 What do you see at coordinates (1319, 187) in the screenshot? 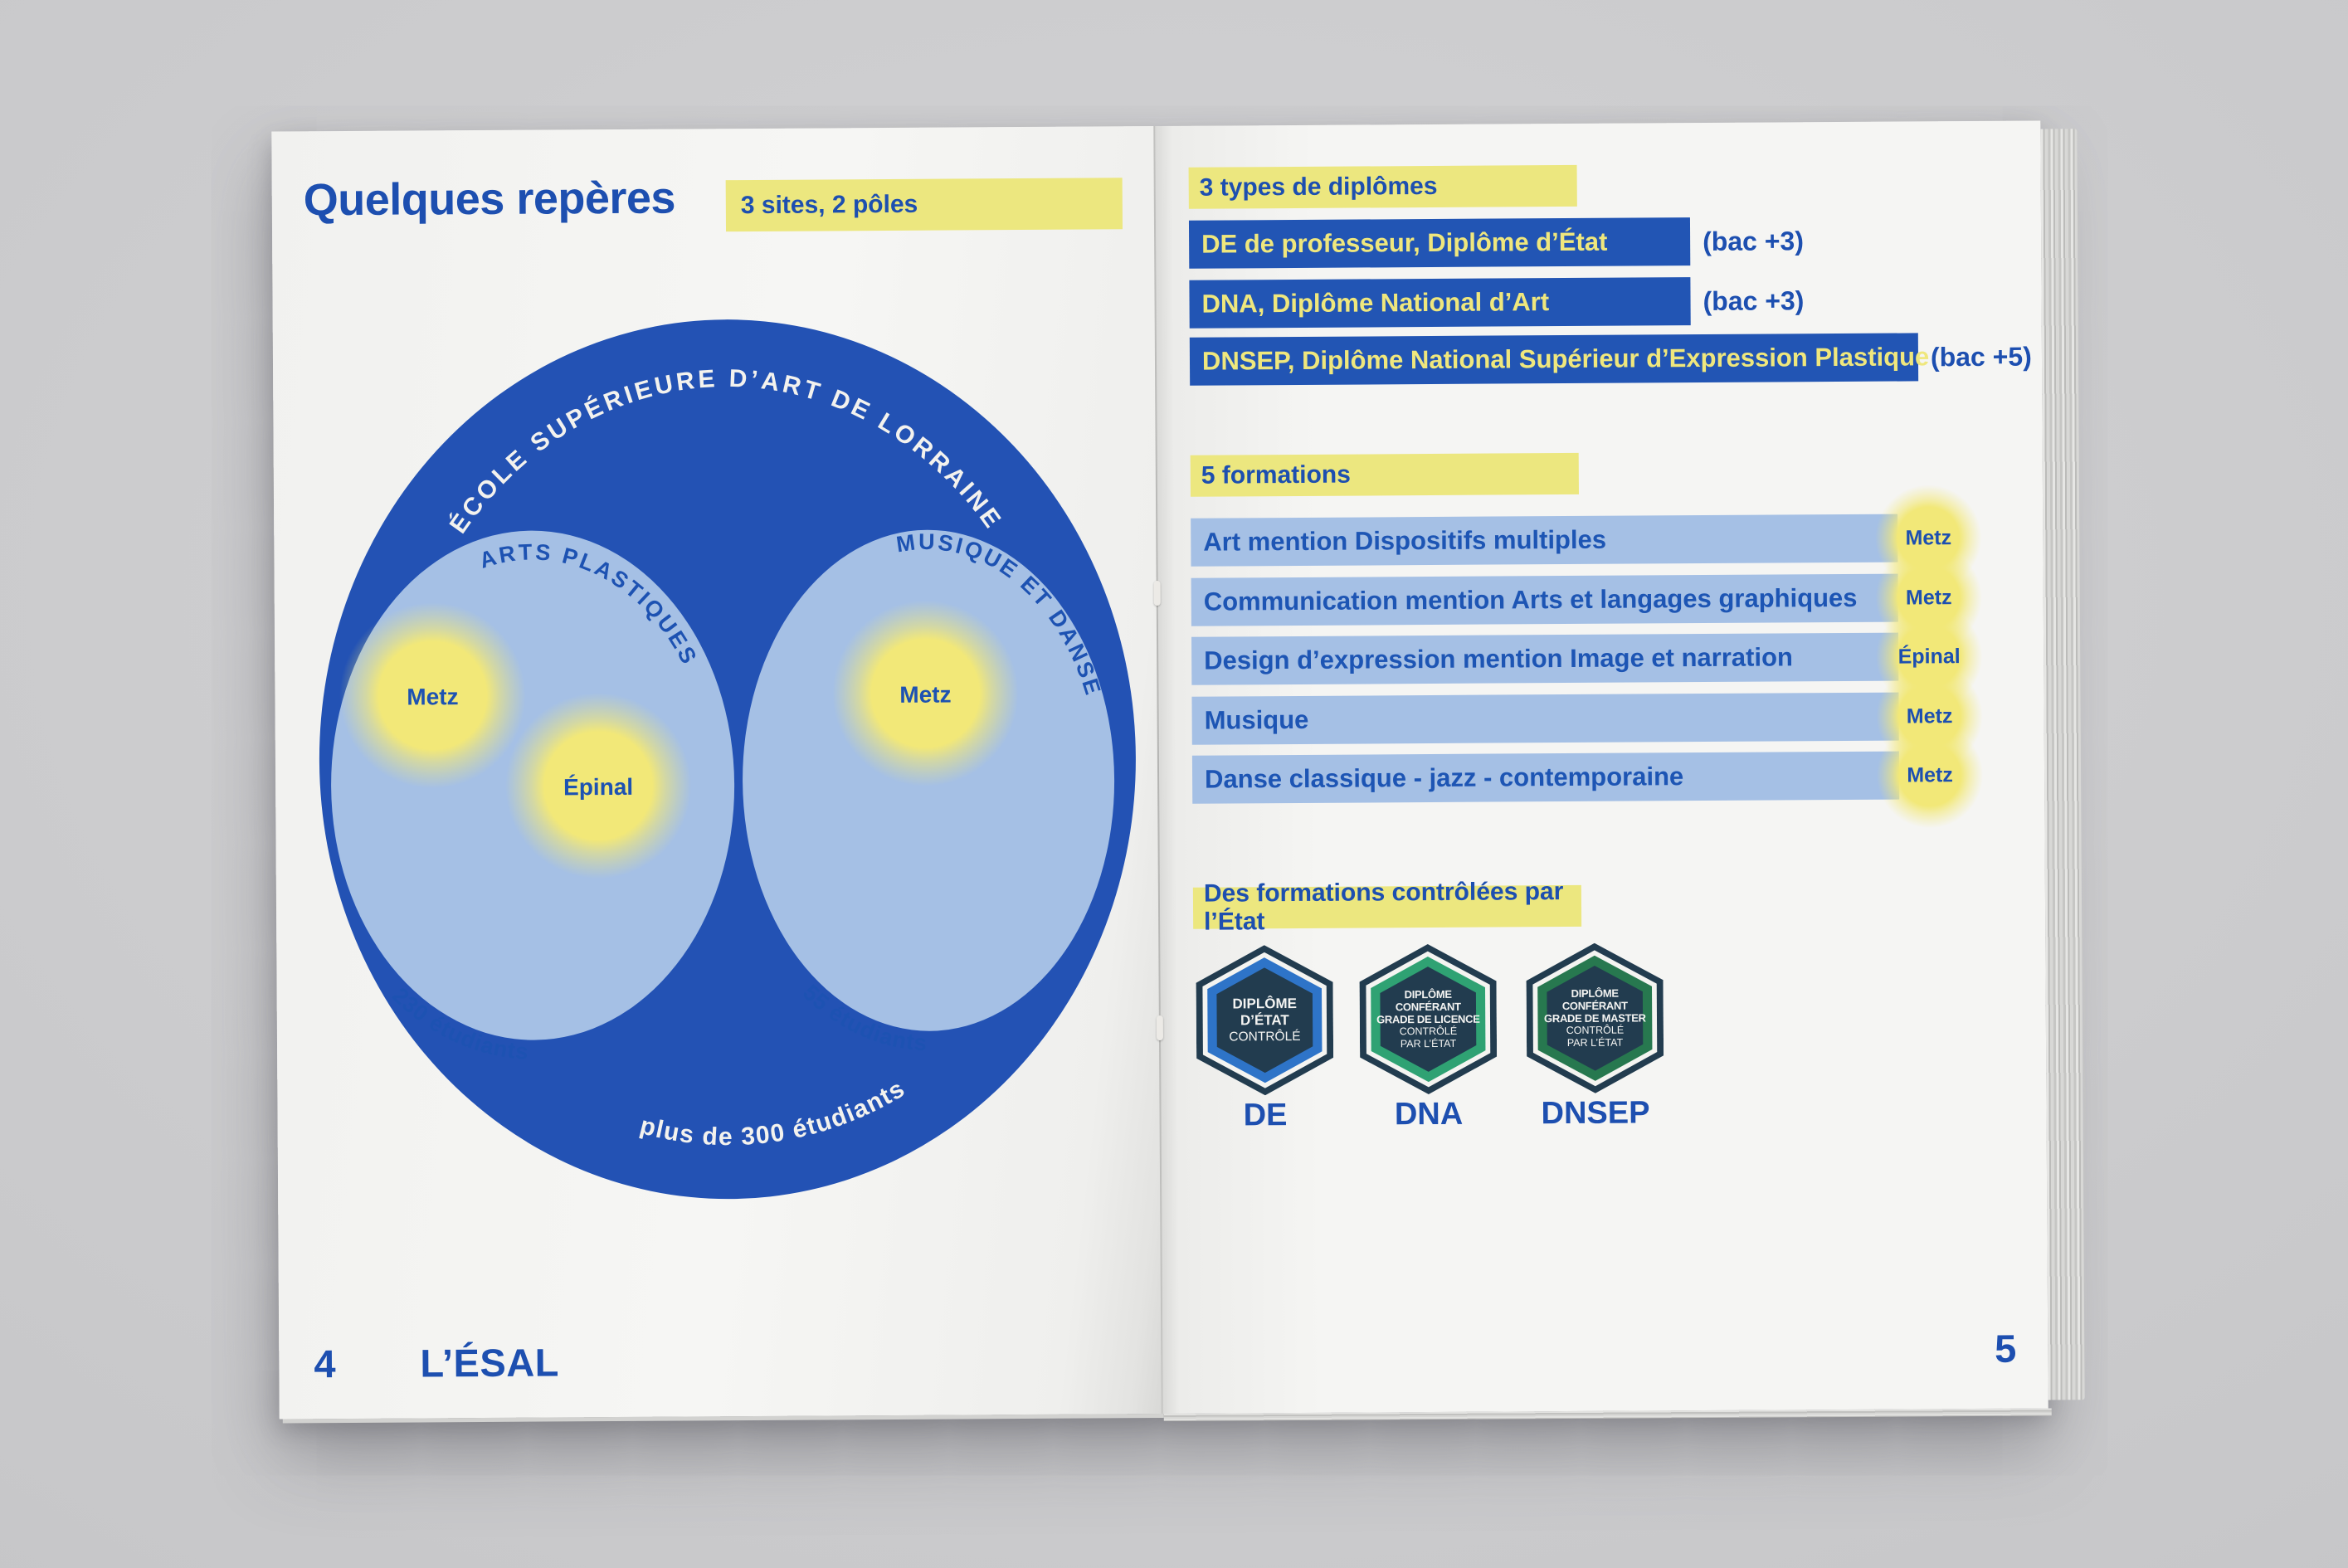
I see `diplomas-heading: 3 types de diplômes` at bounding box center [1319, 187].